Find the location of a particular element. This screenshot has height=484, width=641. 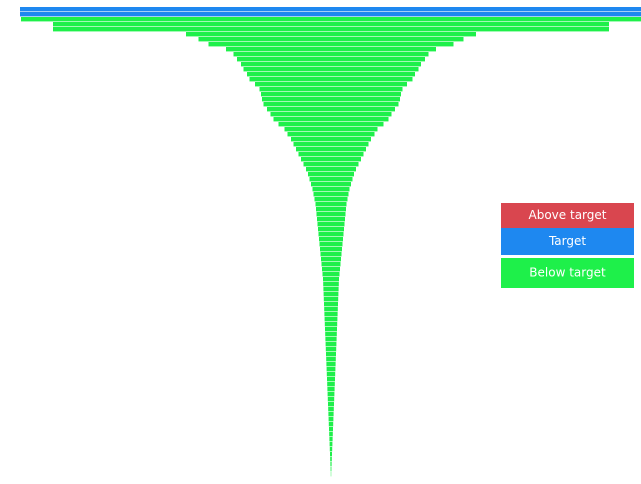

legend-label: Target is located at coordinates (567, 241).